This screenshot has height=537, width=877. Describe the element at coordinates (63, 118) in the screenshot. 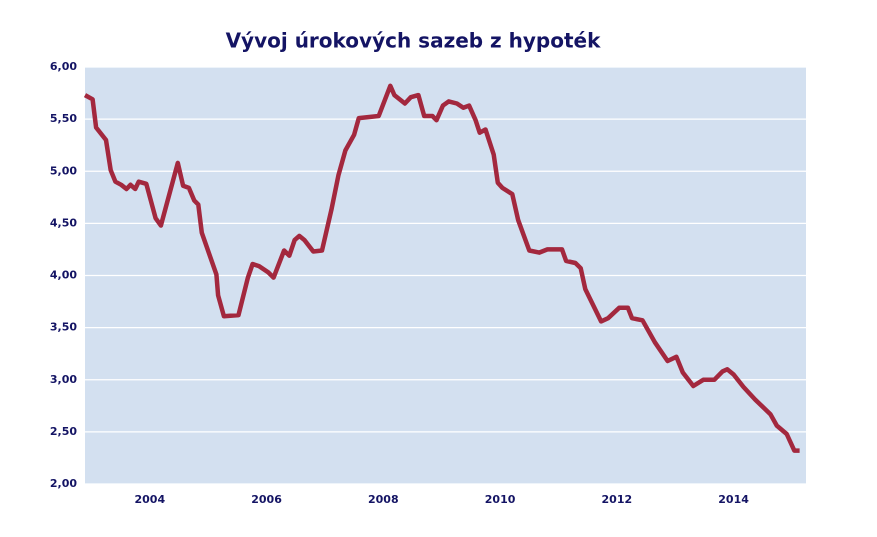

I see `y-tick-label: 5,50` at that location.